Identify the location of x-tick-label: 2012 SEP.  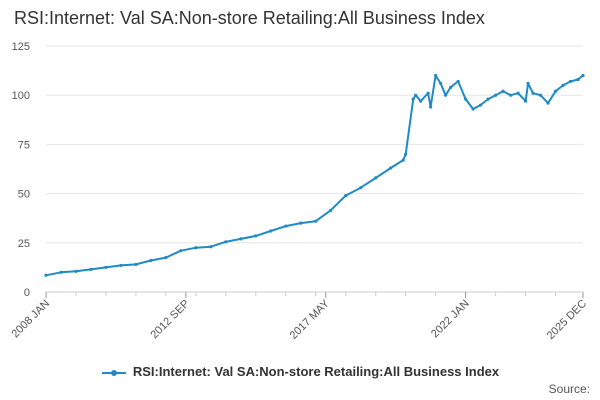
(170, 320).